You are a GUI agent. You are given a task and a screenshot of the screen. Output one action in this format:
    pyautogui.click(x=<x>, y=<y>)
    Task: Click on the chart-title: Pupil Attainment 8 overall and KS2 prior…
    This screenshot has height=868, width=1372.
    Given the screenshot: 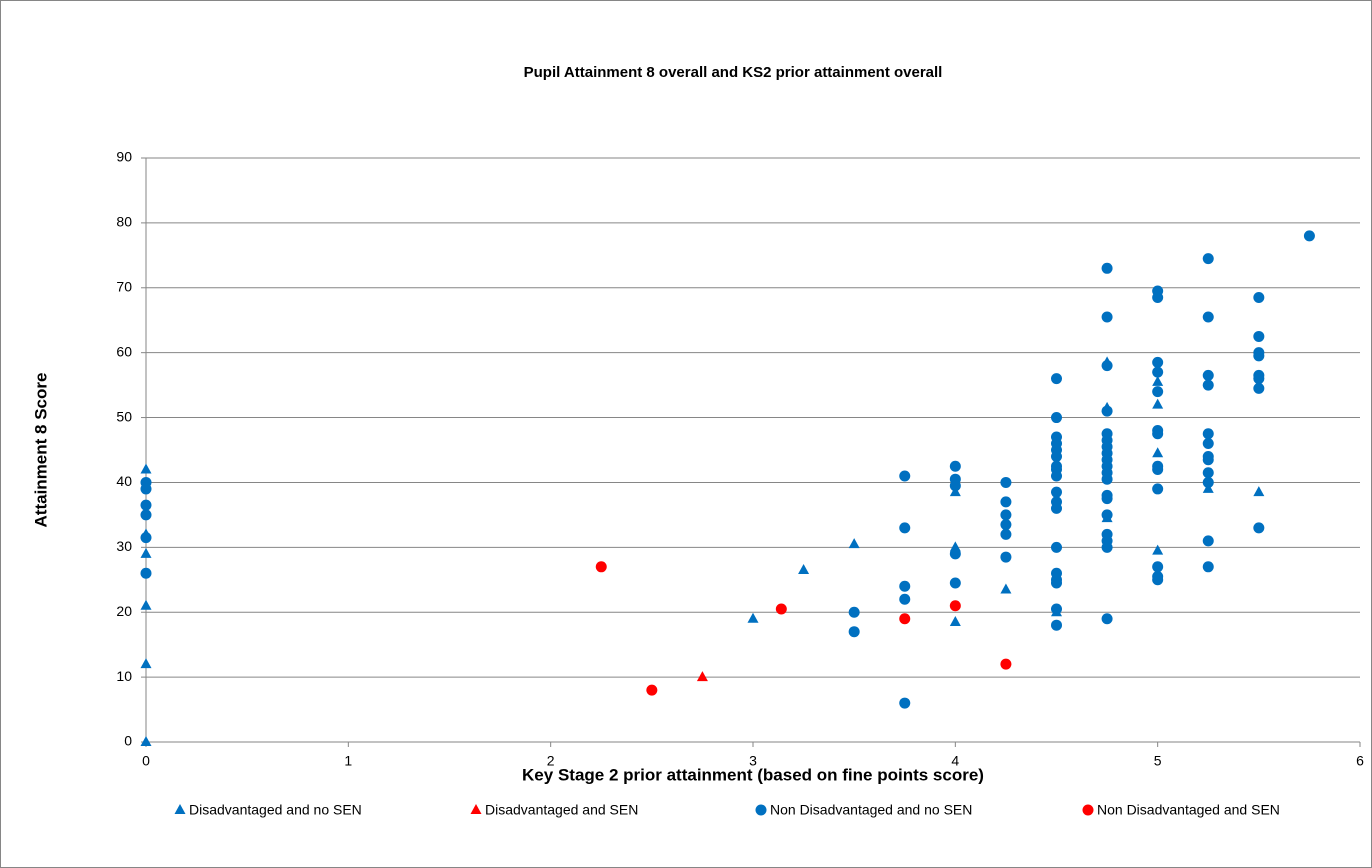 What is the action you would take?
    pyautogui.click(x=733, y=72)
    